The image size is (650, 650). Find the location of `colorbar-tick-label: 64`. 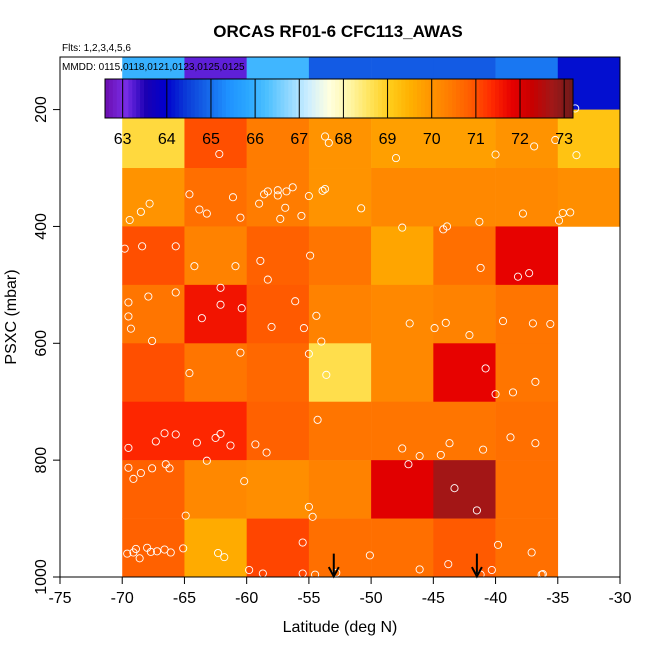

colorbar-tick-label: 64 is located at coordinates (167, 139).